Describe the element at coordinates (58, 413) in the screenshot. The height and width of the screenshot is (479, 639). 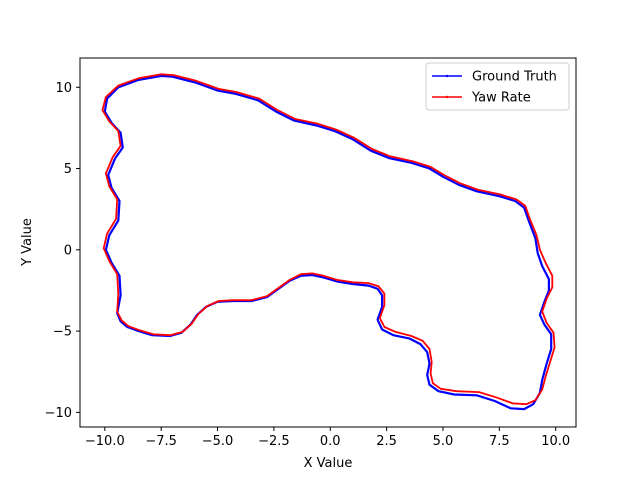
I see `y-tick-label: −10` at that location.